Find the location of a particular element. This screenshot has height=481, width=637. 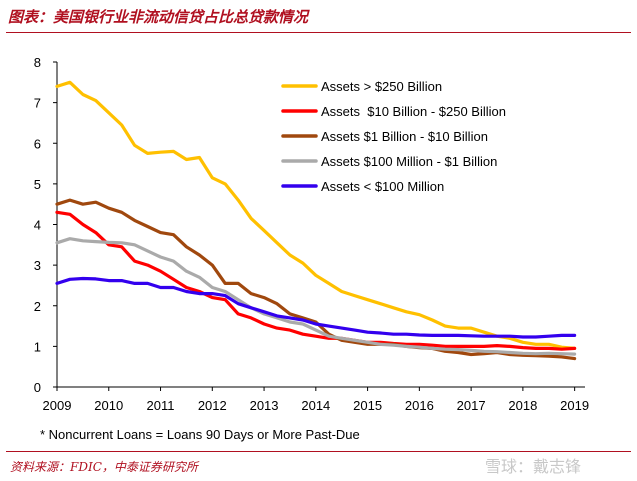

source-note: 资料来源：FDIC，中泰证券研究所 is located at coordinates (104, 467).